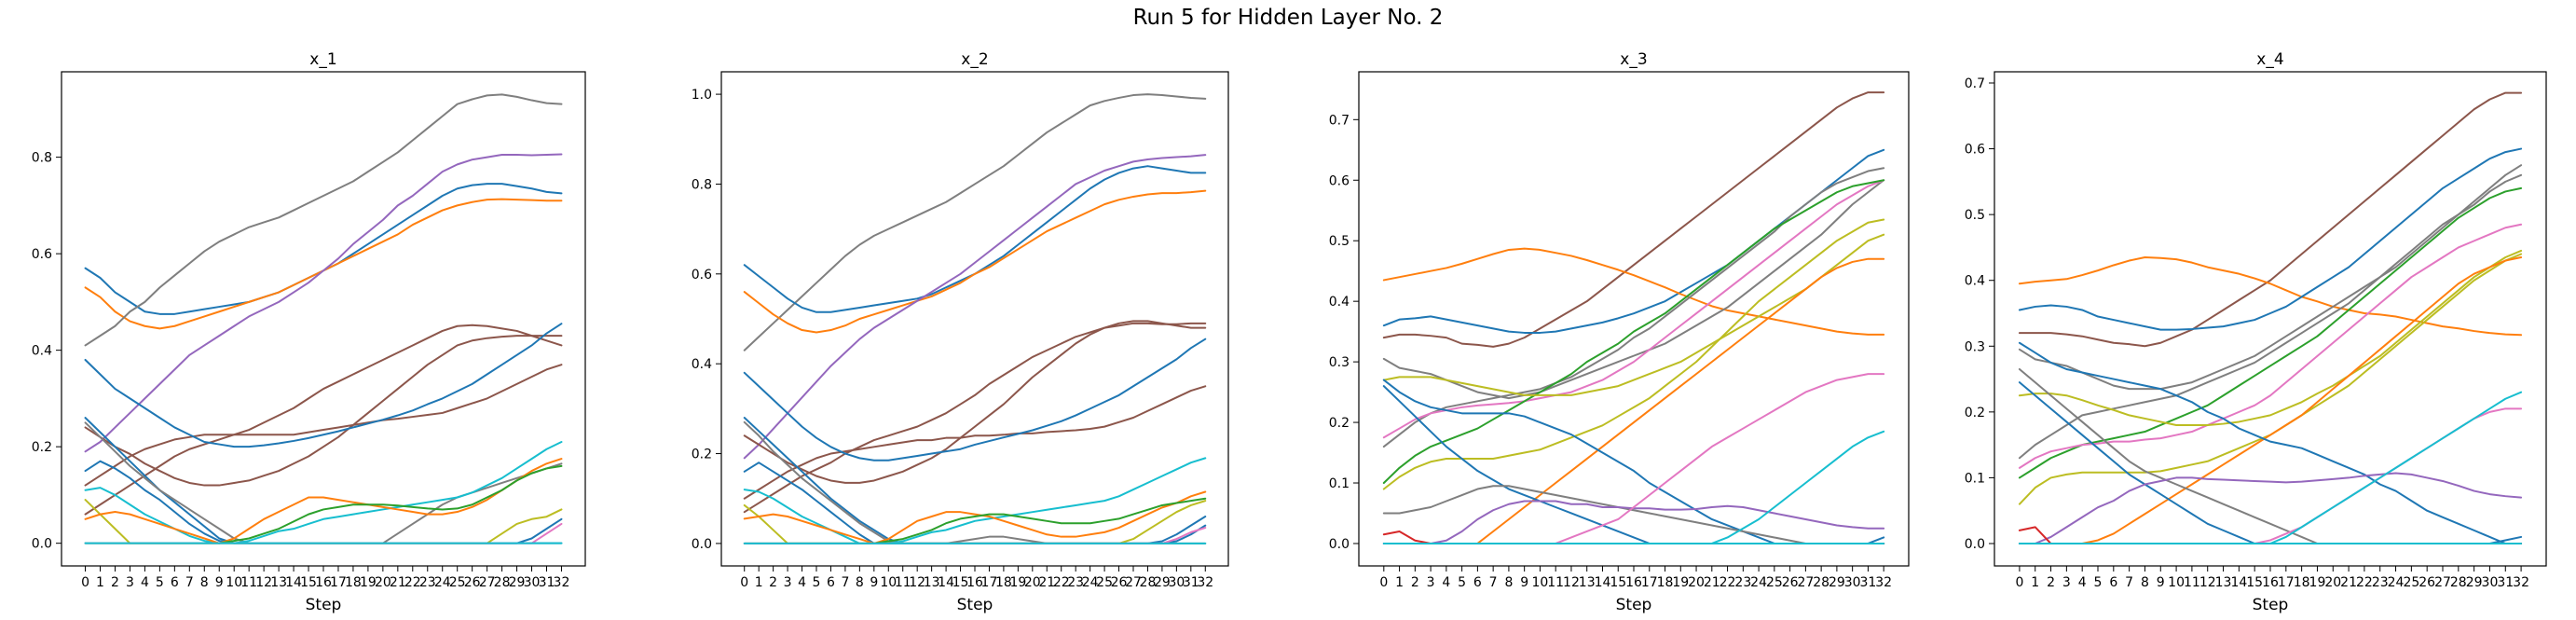 The width and height of the screenshot is (2576, 620). I want to click on x-tick-label: 6, so click(175, 582).